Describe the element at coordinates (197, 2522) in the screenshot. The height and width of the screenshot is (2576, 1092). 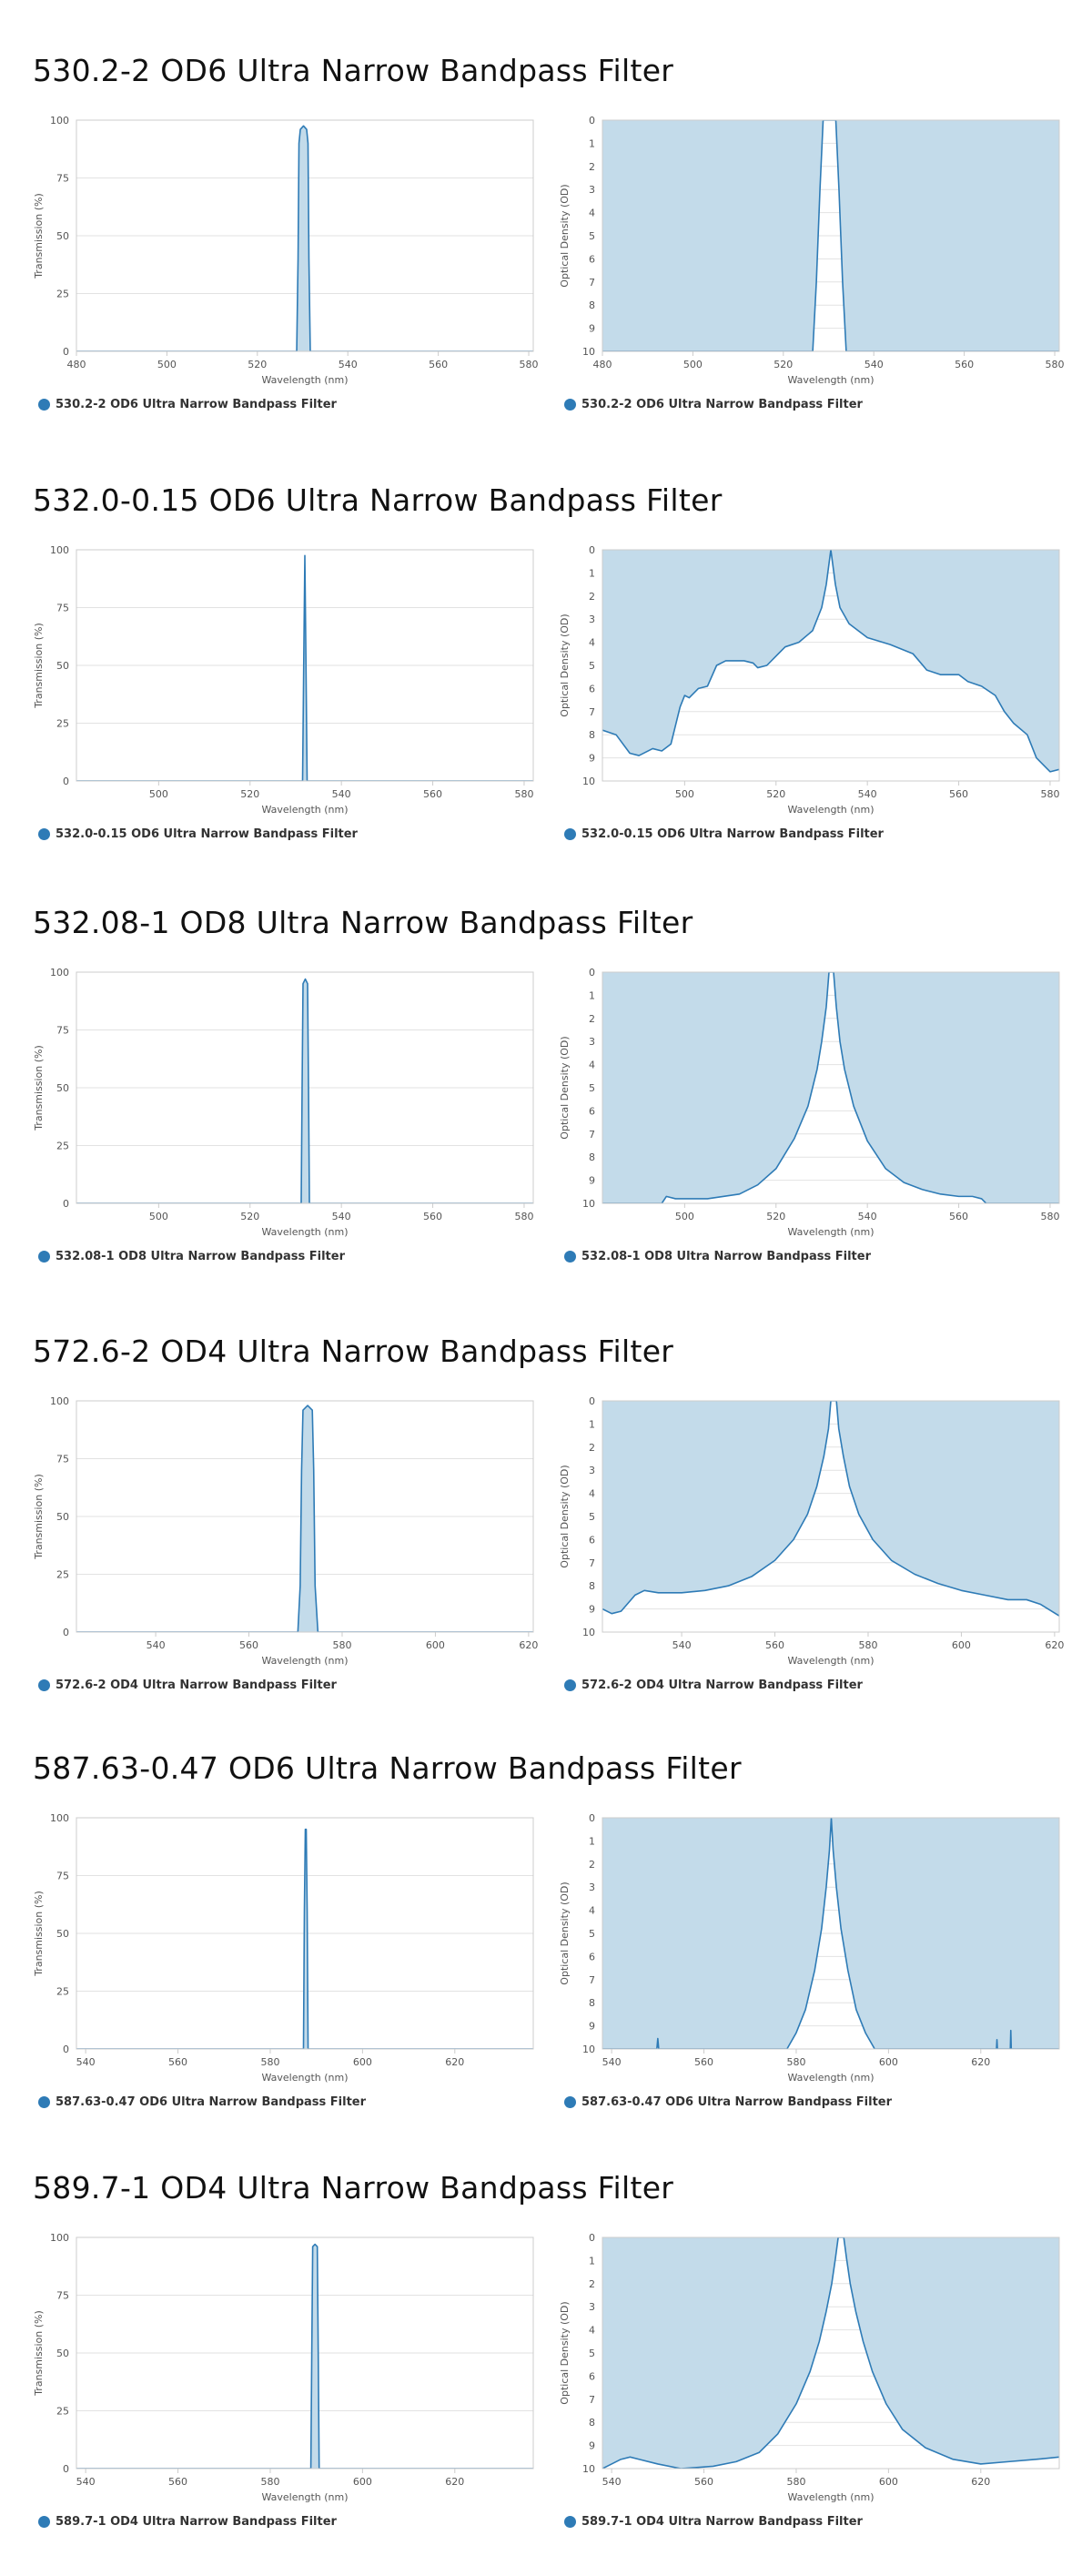
I see `legend-label: 589.7-1 OD4 Ultra Narrow Bandpass Filter` at that location.